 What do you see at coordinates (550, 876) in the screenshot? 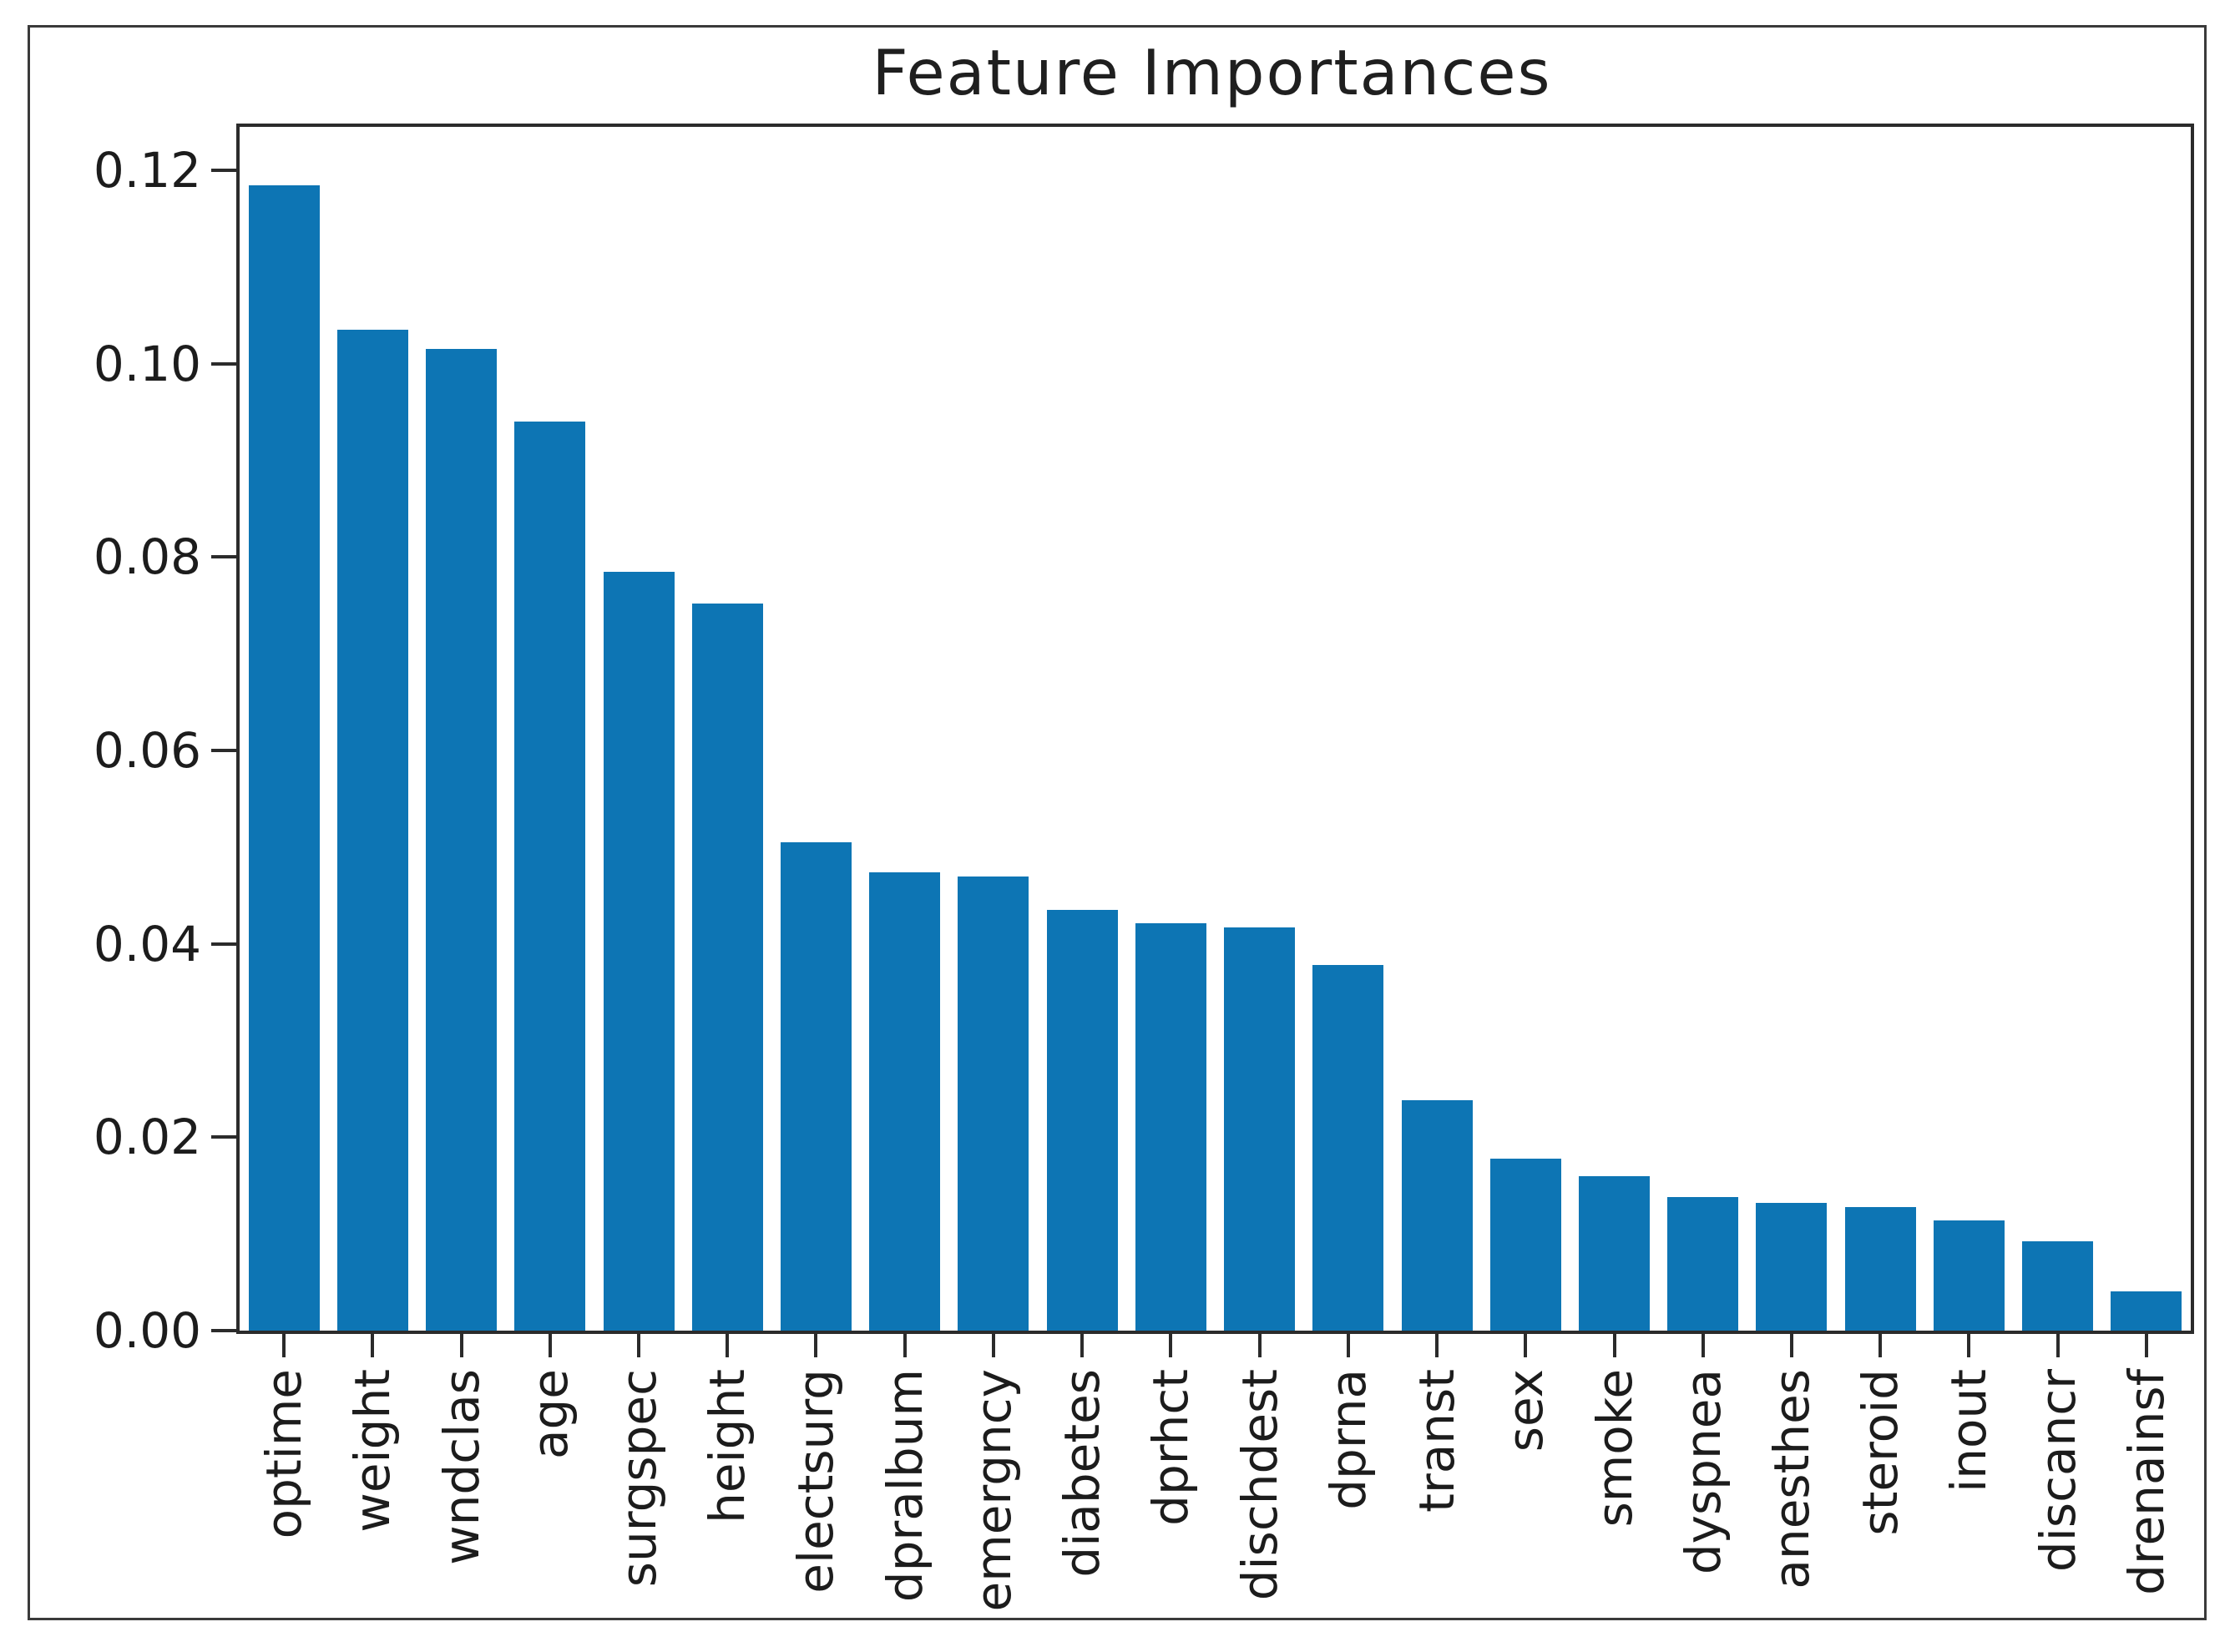
I see `bar-age` at bounding box center [550, 876].